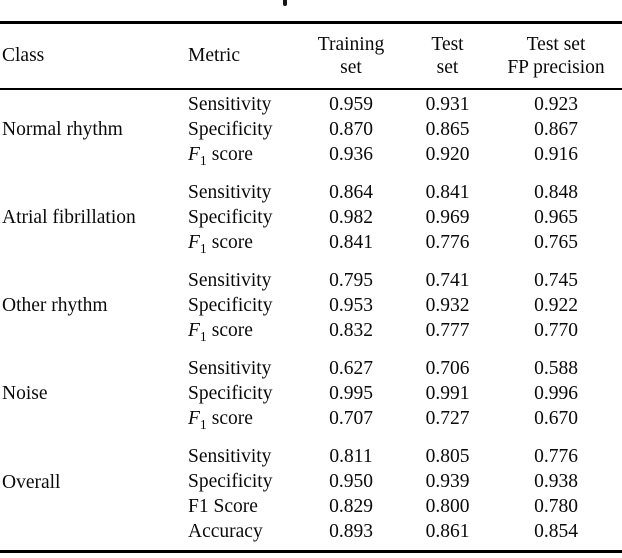 This screenshot has height=558, width=622. I want to click on metric-value: 0.745, so click(556, 280).